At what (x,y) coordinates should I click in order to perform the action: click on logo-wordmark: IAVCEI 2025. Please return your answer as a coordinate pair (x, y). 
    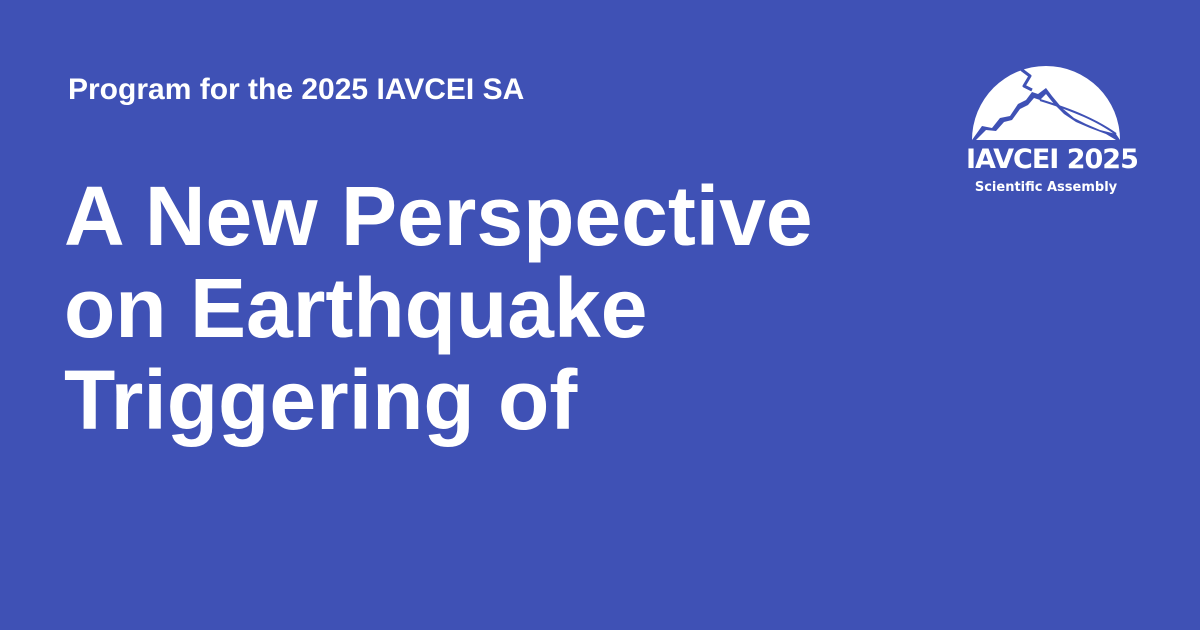
    Looking at the image, I should click on (1052, 159).